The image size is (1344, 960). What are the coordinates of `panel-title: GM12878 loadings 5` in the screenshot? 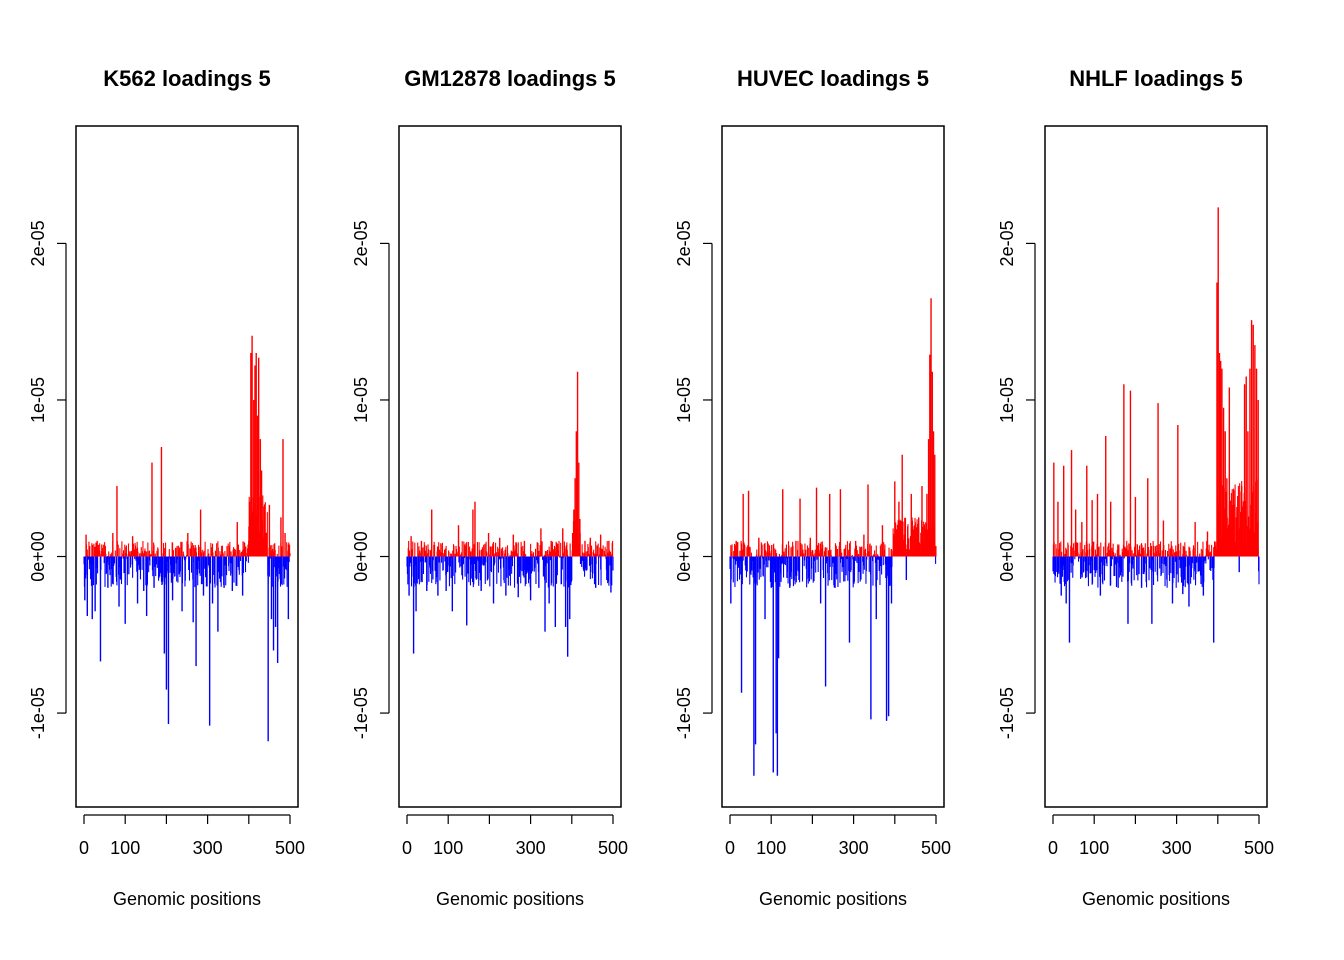 It's located at (510, 78).